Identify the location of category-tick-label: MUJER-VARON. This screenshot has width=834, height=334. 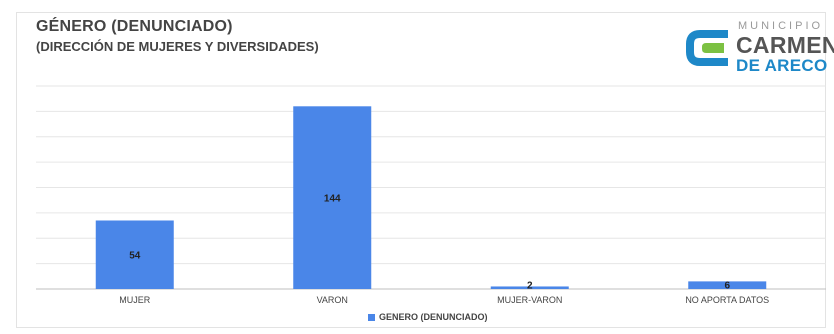
(529, 300).